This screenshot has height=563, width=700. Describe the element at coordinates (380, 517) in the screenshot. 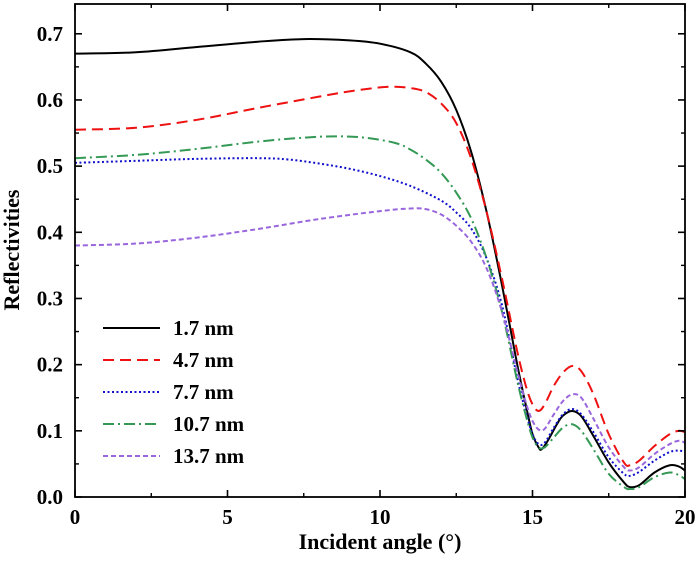

I see `x-tick-label: 10` at that location.